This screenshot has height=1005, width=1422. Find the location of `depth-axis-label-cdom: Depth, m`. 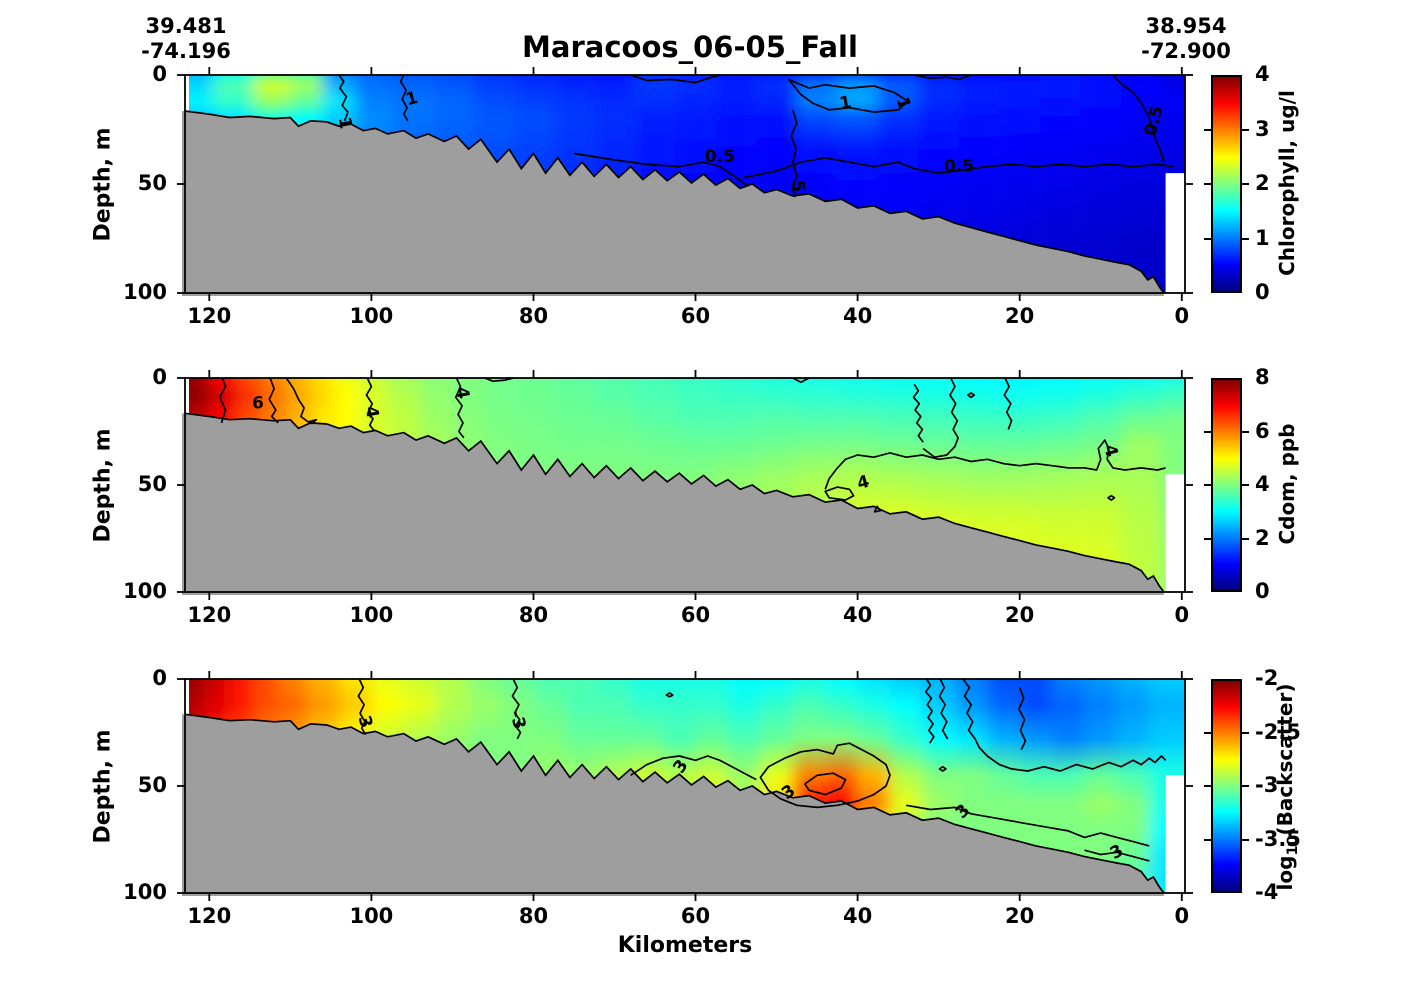

depth-axis-label-cdom: Depth, m is located at coordinates (103, 485).